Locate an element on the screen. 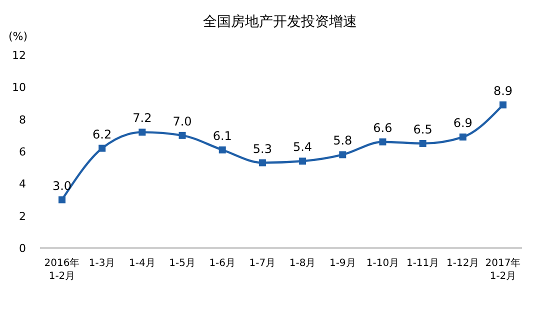 This screenshot has height=323, width=540. x-tick-label: 1-9月 is located at coordinates (342, 263).